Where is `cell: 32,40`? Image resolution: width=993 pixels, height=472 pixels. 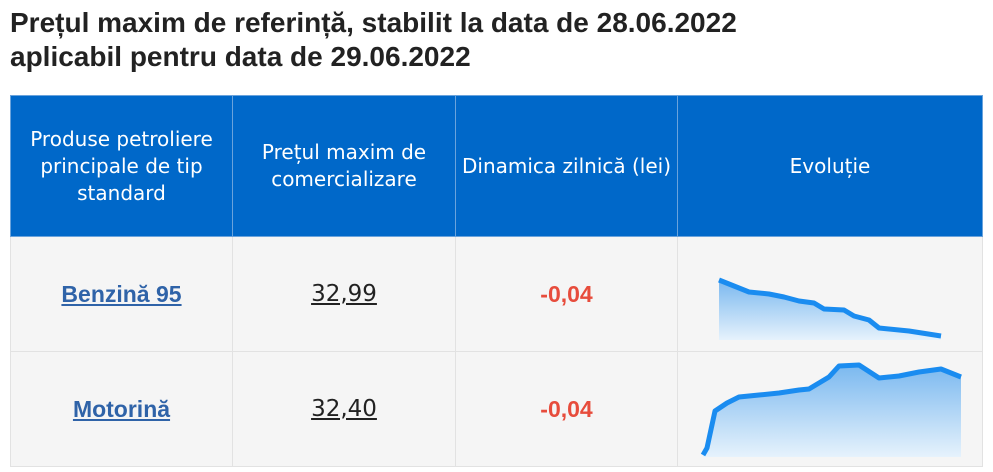 cell: 32,40 is located at coordinates (344, 409).